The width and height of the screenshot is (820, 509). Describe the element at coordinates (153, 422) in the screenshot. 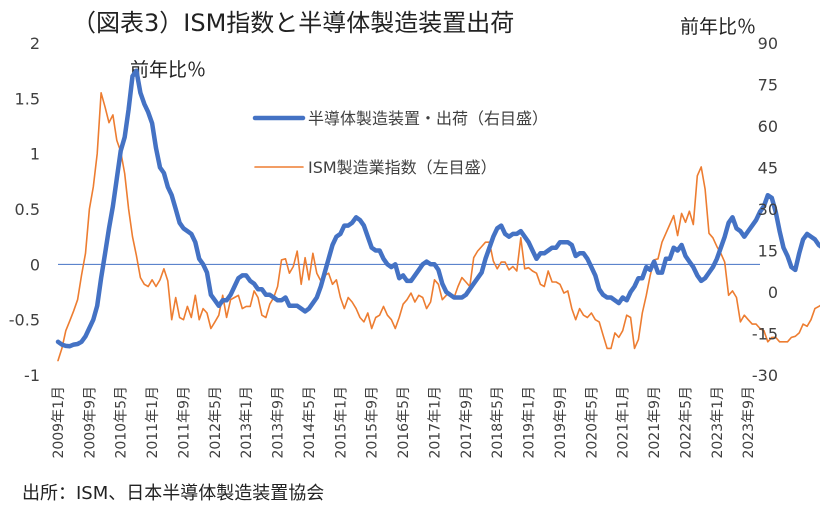

I see `x-axis-tick-label: 2011年1月` at that location.